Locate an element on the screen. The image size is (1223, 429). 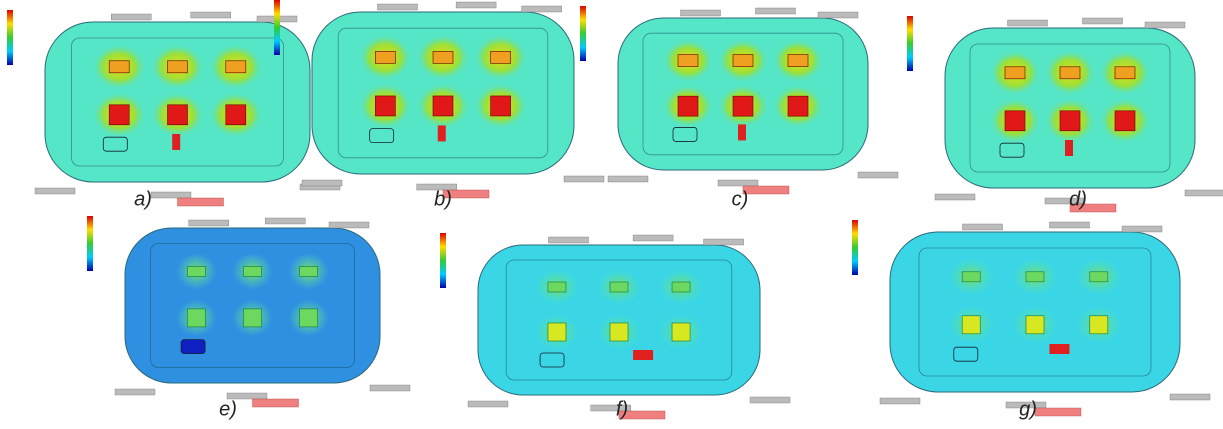
panel: g) is located at coordinates (1031, 320).